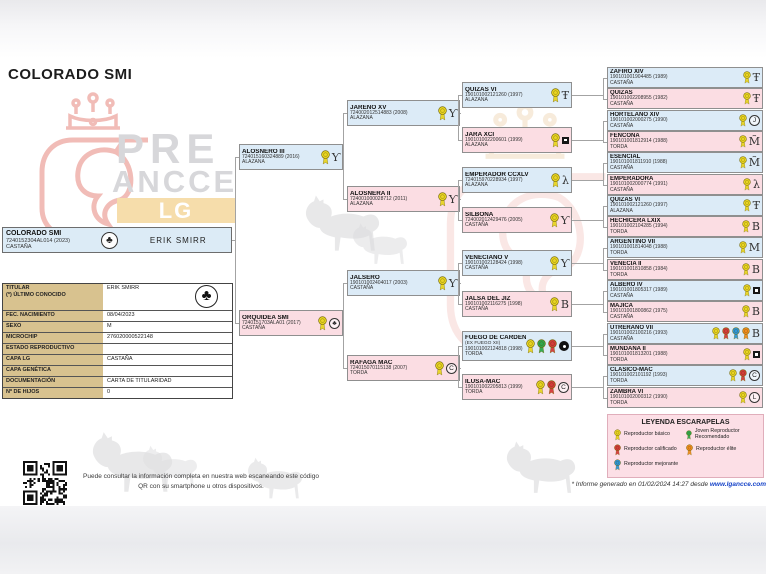 This screenshot has width=766, height=574. Describe the element at coordinates (403, 283) in the screenshot. I see `pedigree-box: JALSERO 190101002404017 (2003) CASTAÑA Ƴ` at that location.